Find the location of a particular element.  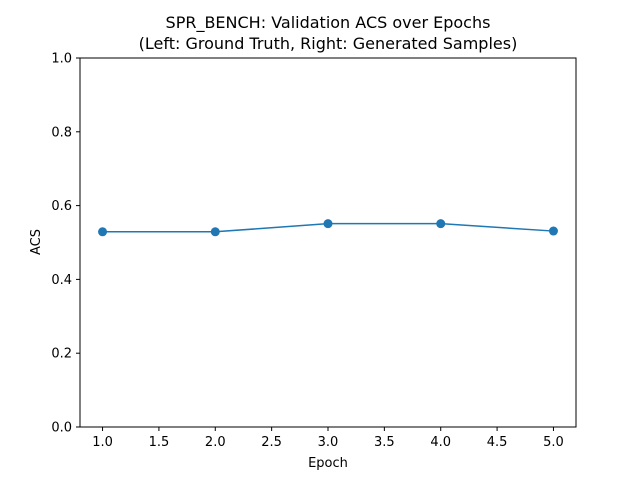

y-tick-label: 0.2 is located at coordinates (61, 354).